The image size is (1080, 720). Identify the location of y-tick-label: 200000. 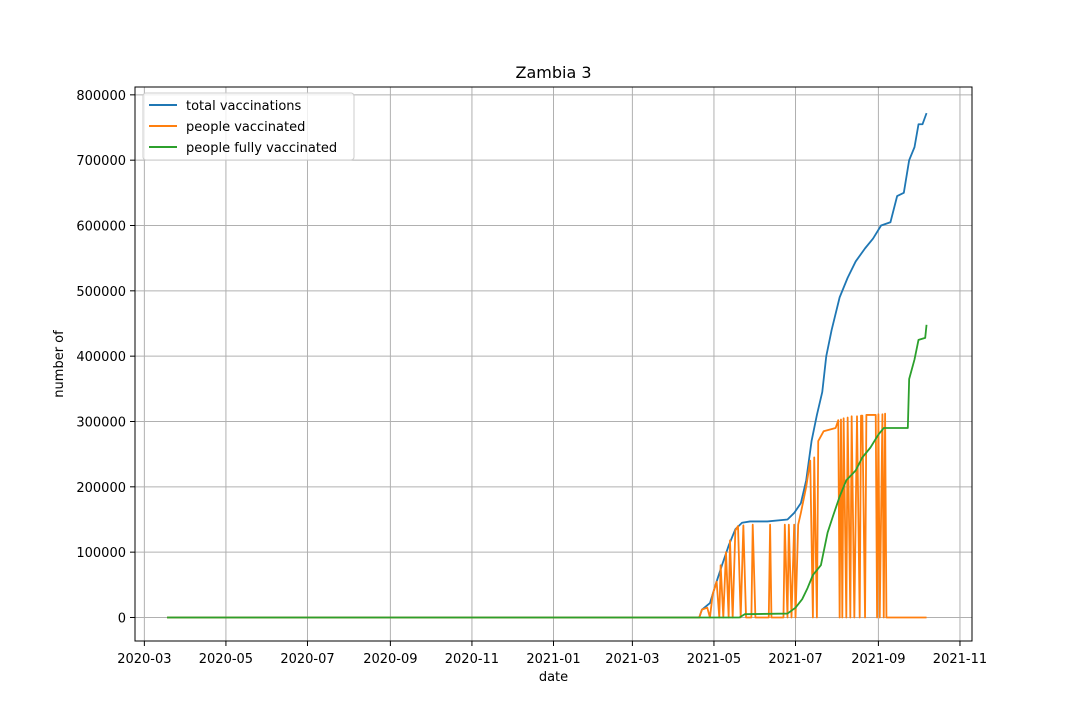
(101, 488).